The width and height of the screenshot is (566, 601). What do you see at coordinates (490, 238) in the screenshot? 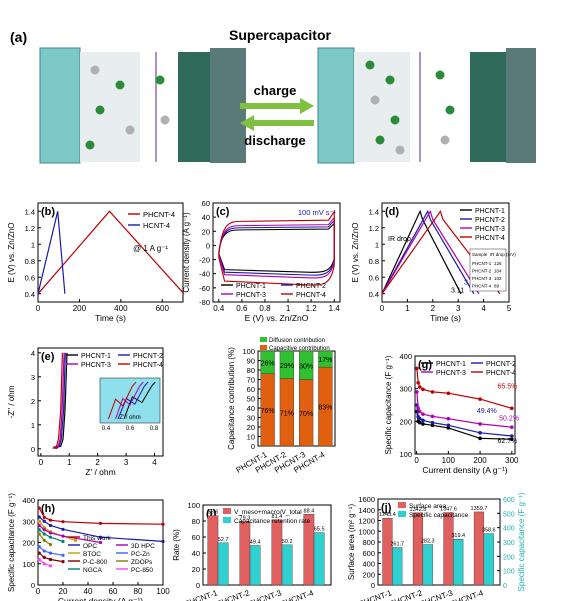
I see `legend-entry: PHCNT-4` at bounding box center [490, 238].